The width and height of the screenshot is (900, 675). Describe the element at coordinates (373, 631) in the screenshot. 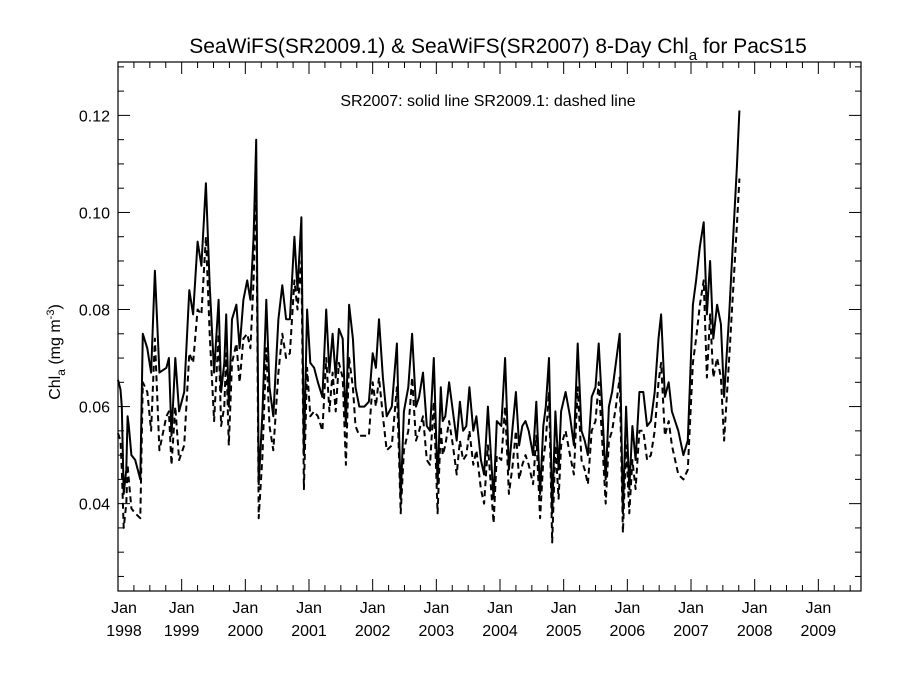

I see `x-tick-label: 2002` at that location.